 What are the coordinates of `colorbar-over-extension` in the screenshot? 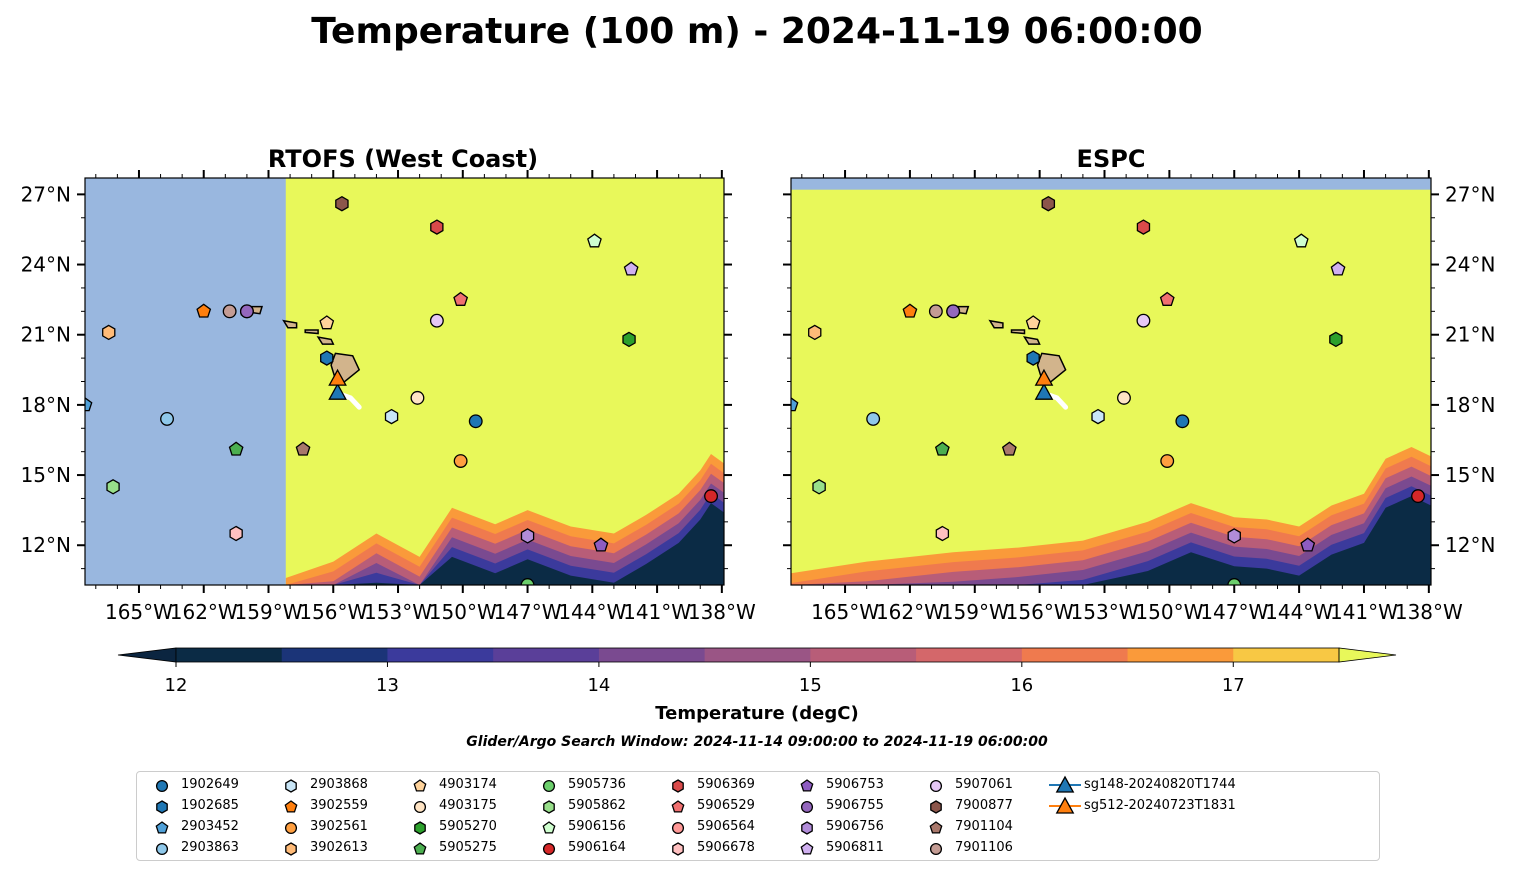 It's located at (1367, 655).